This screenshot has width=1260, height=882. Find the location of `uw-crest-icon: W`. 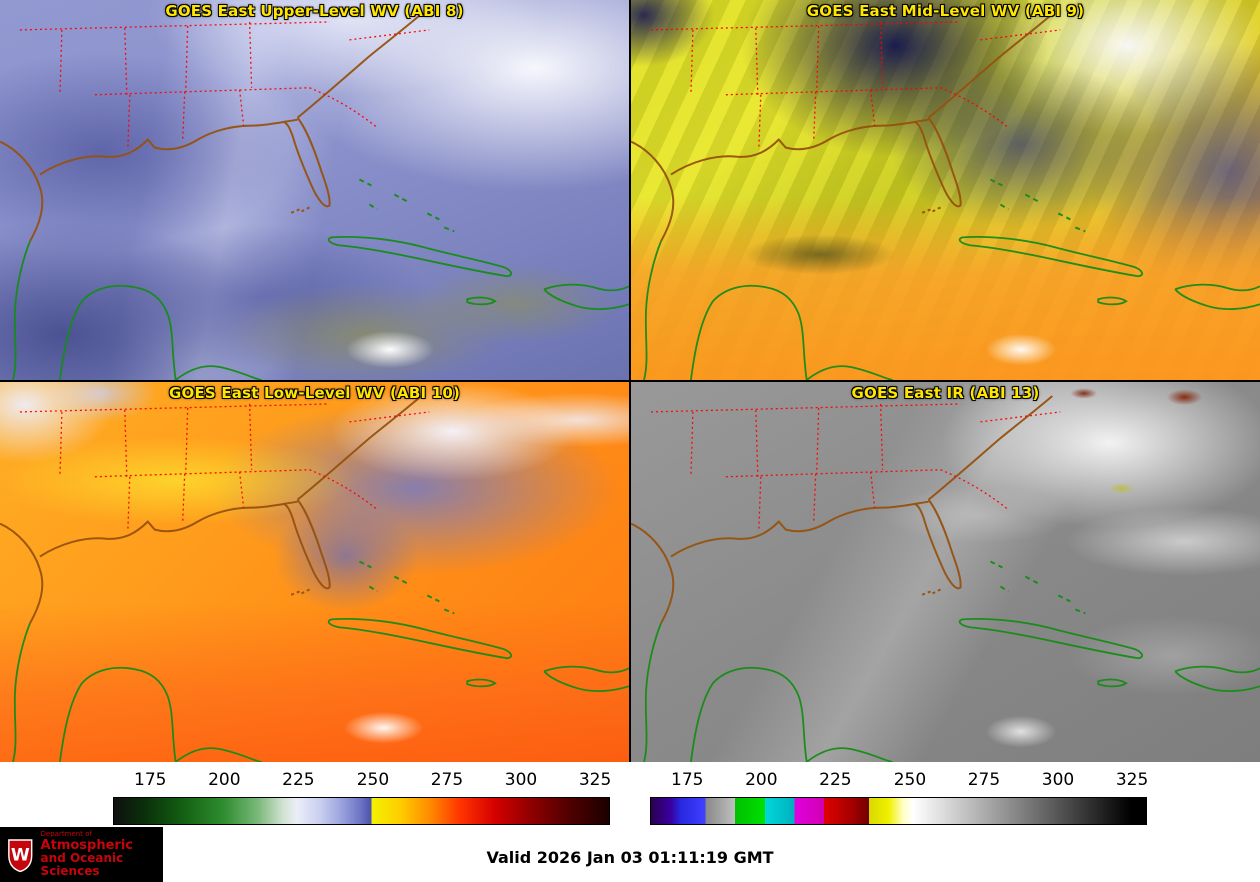

uw-crest-icon: W is located at coordinates (20, 855).